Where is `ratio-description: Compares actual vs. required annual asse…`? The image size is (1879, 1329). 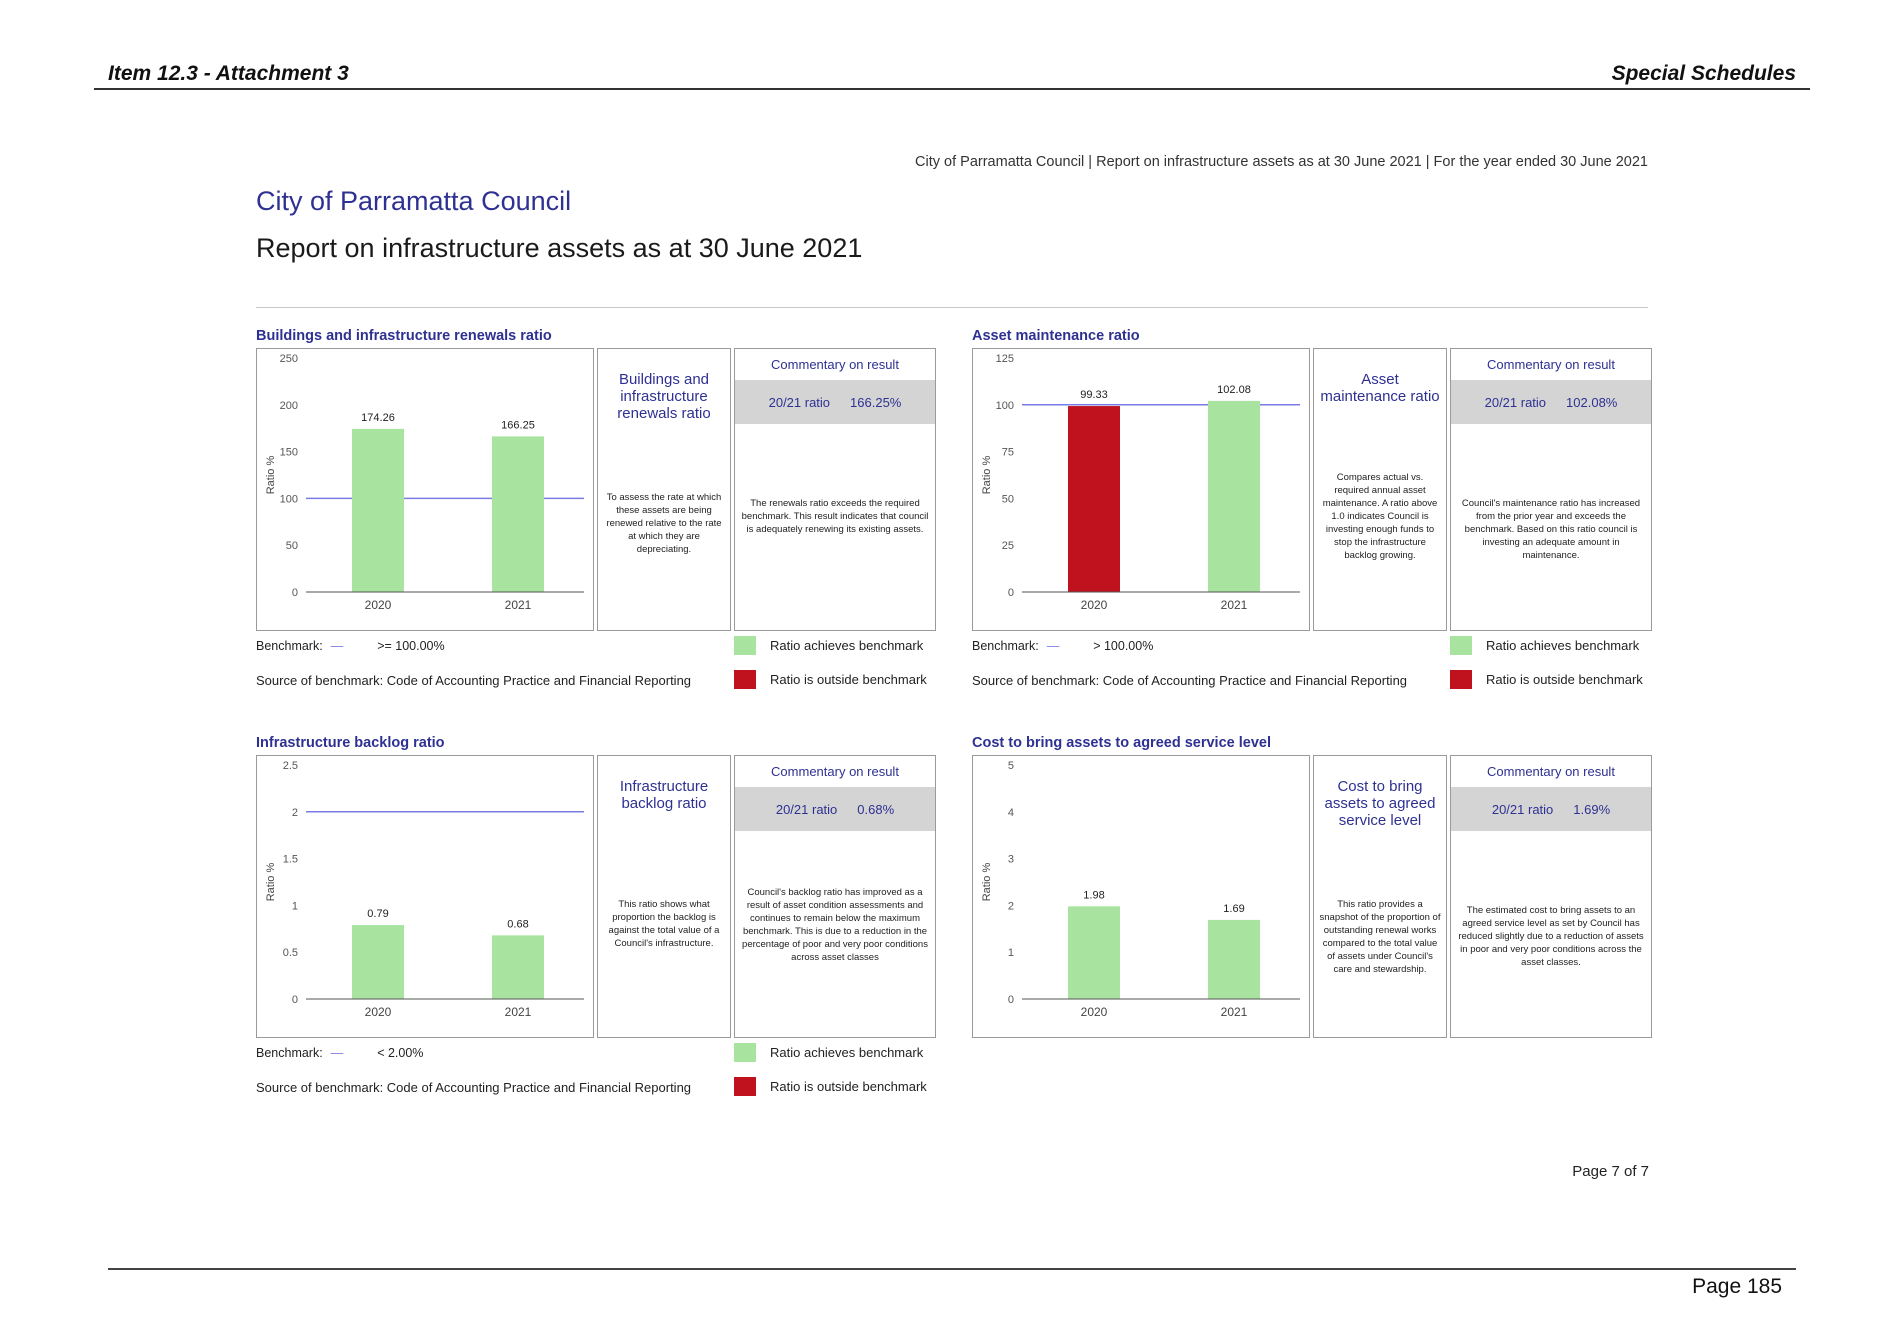 ratio-description: Compares actual vs. required annual asse… is located at coordinates (1380, 516).